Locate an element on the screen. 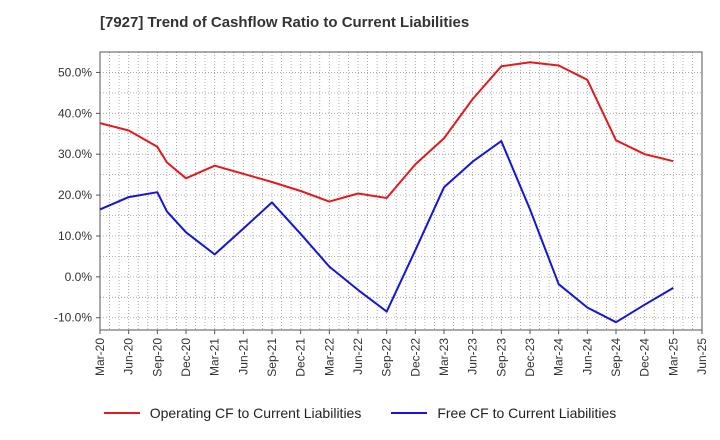 Image resolution: width=720 pixels, height=440 pixels. legend-swatch-operating-cf is located at coordinates (121, 413).